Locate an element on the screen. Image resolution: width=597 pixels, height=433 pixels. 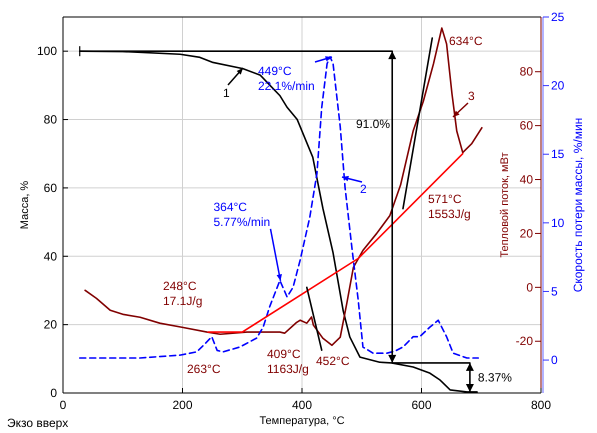
annotation: 91.0% is located at coordinates (373, 124).